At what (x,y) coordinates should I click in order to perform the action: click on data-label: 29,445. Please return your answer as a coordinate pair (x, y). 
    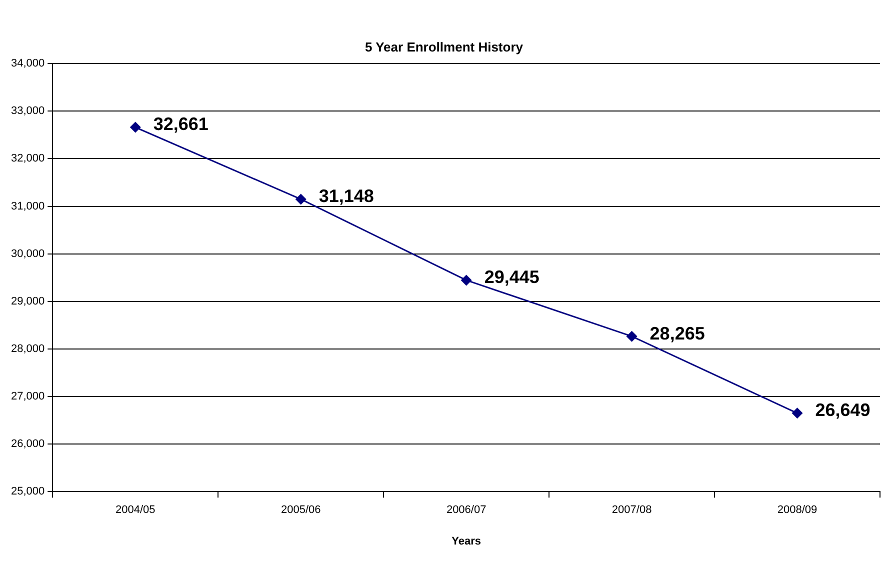
    Looking at the image, I should click on (512, 277).